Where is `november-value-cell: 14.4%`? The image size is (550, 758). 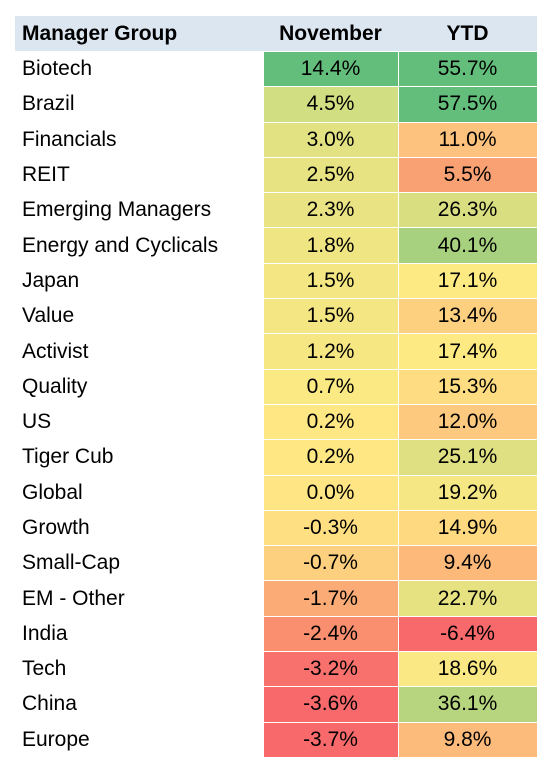 november-value-cell: 14.4% is located at coordinates (330, 69).